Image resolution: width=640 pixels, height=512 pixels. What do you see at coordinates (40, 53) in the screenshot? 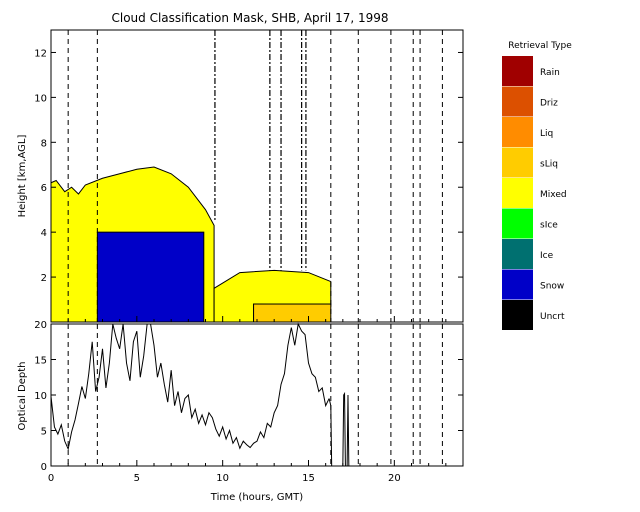
I see `y-tick-label: 12` at bounding box center [40, 53].